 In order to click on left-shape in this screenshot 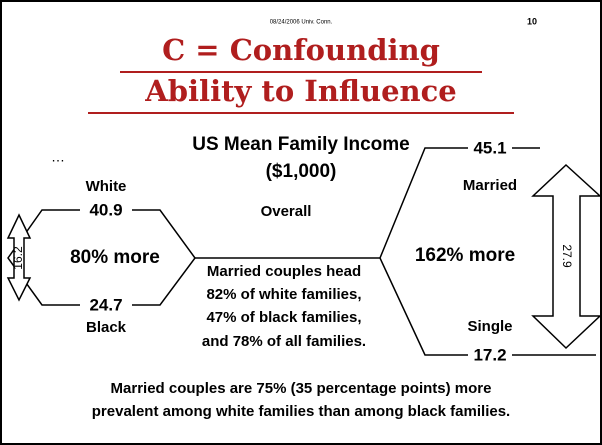, I will do `click(43, 257)`.